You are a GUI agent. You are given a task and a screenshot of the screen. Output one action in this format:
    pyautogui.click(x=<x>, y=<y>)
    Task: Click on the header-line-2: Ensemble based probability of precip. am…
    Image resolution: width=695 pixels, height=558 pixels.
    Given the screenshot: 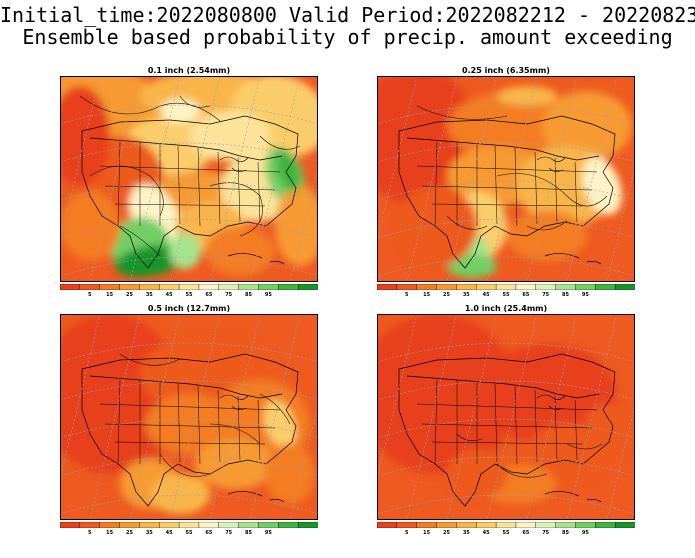 What is the action you would take?
    pyautogui.click(x=347, y=37)
    